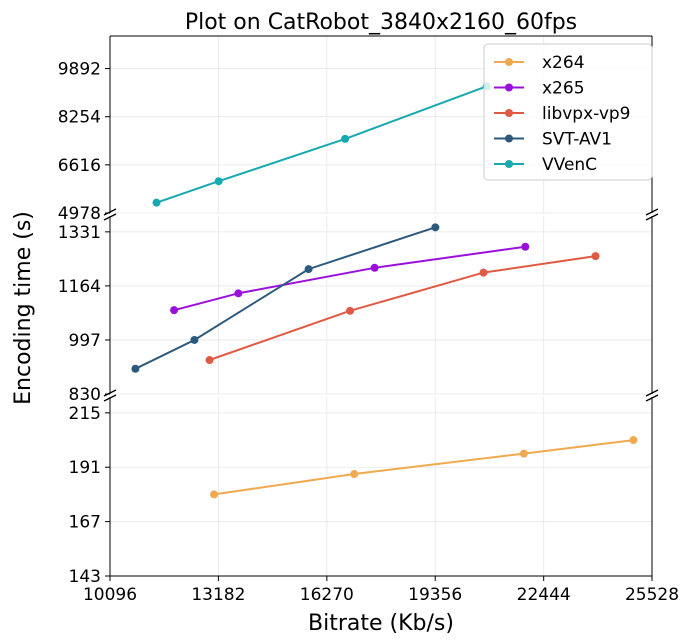 The height and width of the screenshot is (644, 693). Describe the element at coordinates (544, 595) in the screenshot. I see `x-tick-label: 22444` at that location.